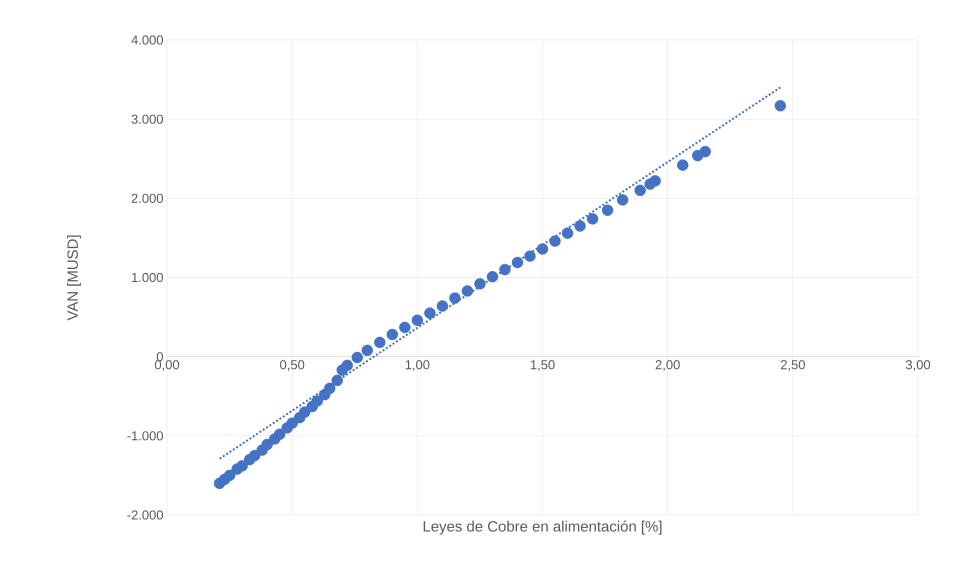  What do you see at coordinates (542, 365) in the screenshot?
I see `x-tick-label: 1,50` at bounding box center [542, 365].